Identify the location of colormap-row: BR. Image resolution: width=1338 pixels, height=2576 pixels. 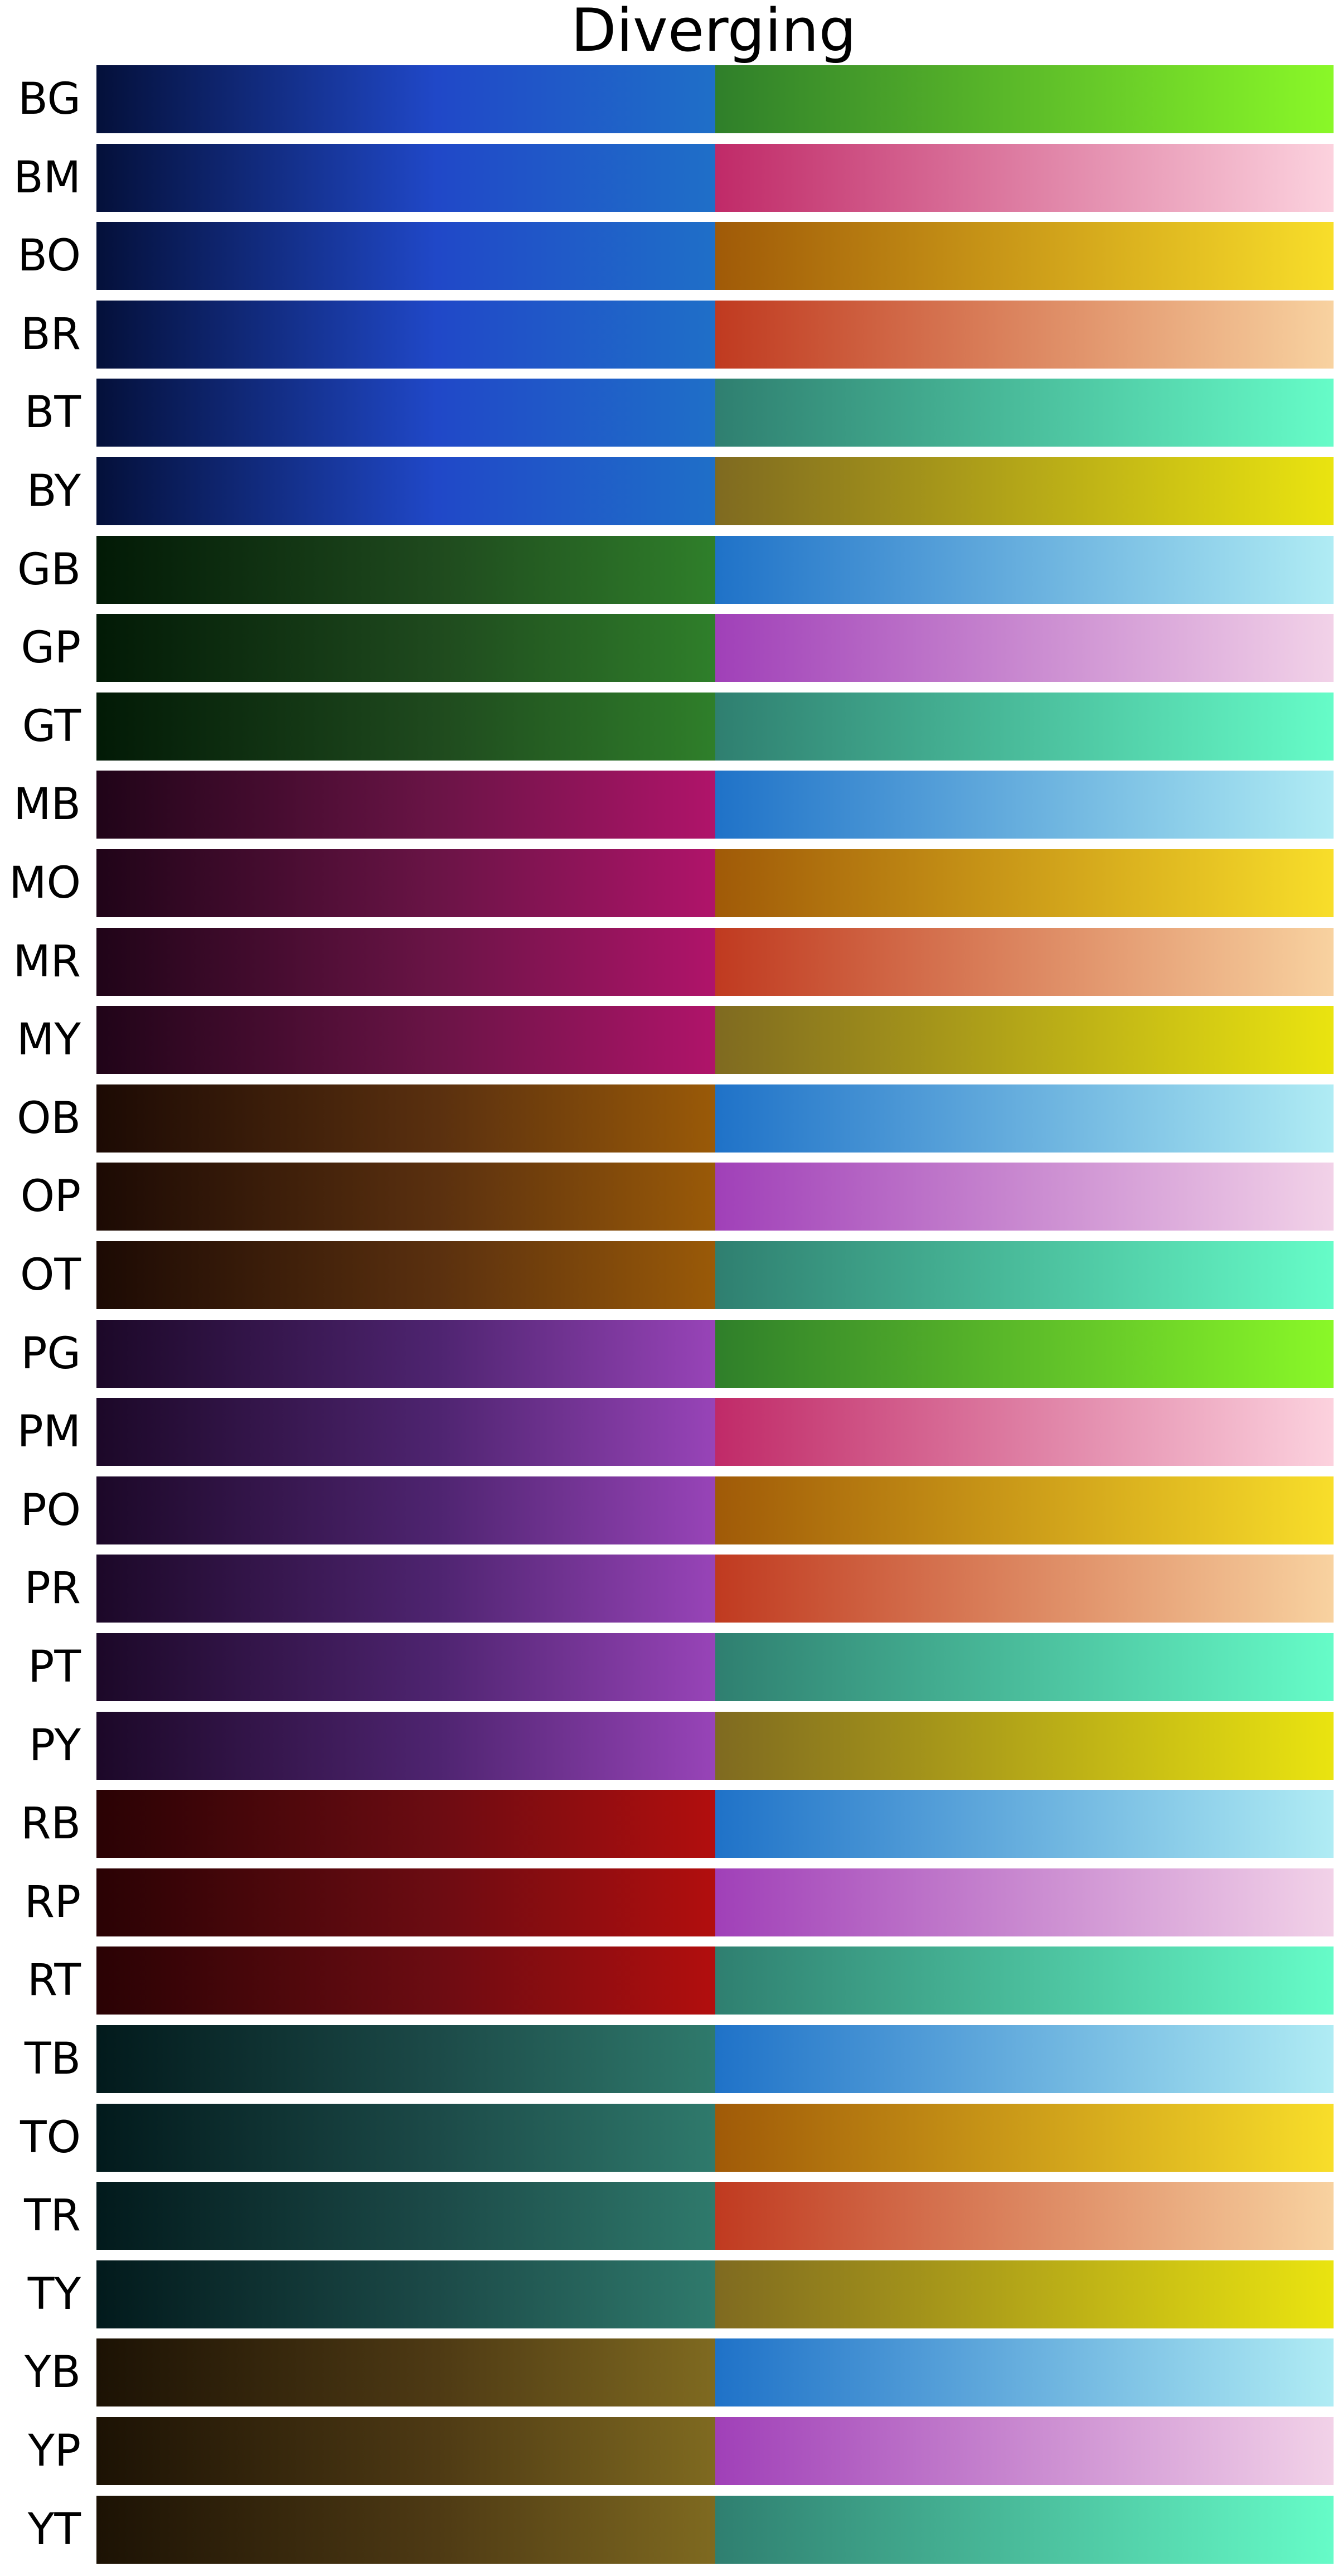
(669, 334).